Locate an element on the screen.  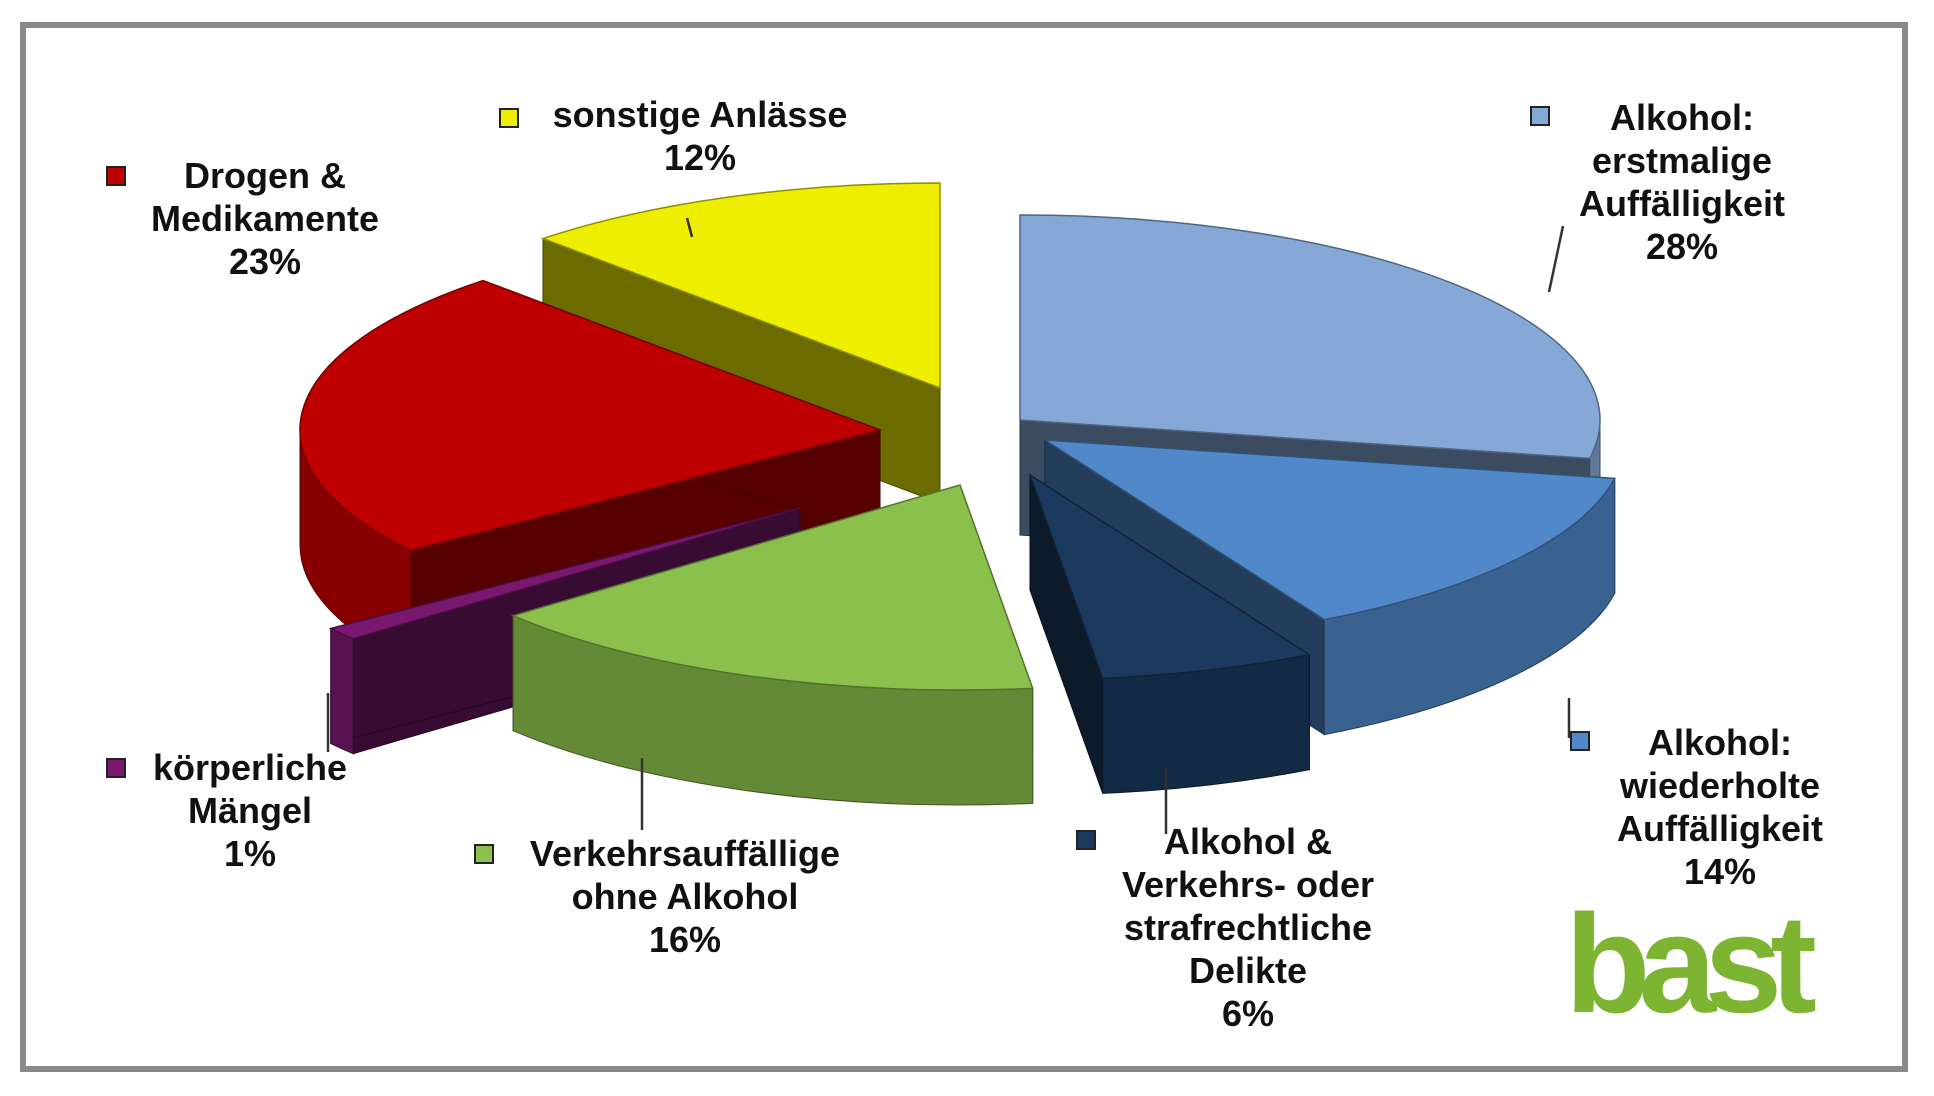
slice-label-3-line-1: ohne Alkohol is located at coordinates (685, 896).